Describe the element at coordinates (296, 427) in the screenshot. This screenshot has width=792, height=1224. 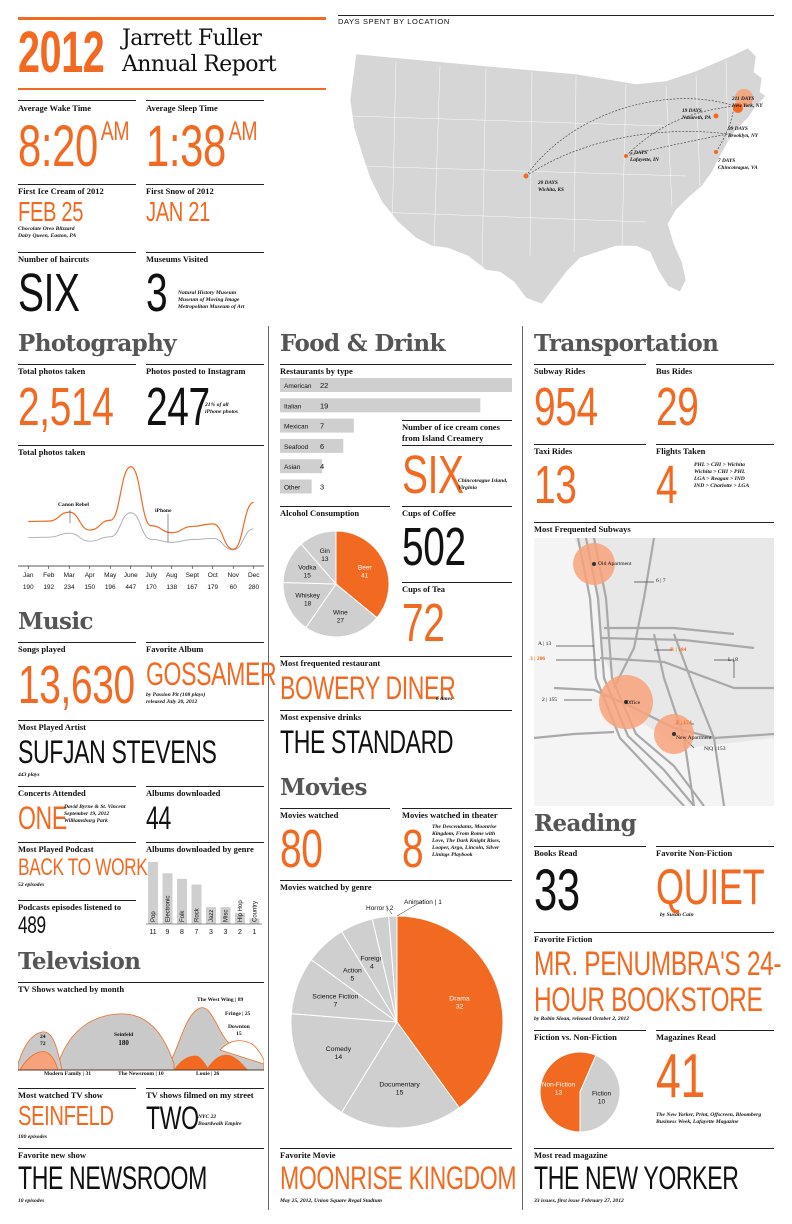
I see `bar-category-label: Mexican` at that location.